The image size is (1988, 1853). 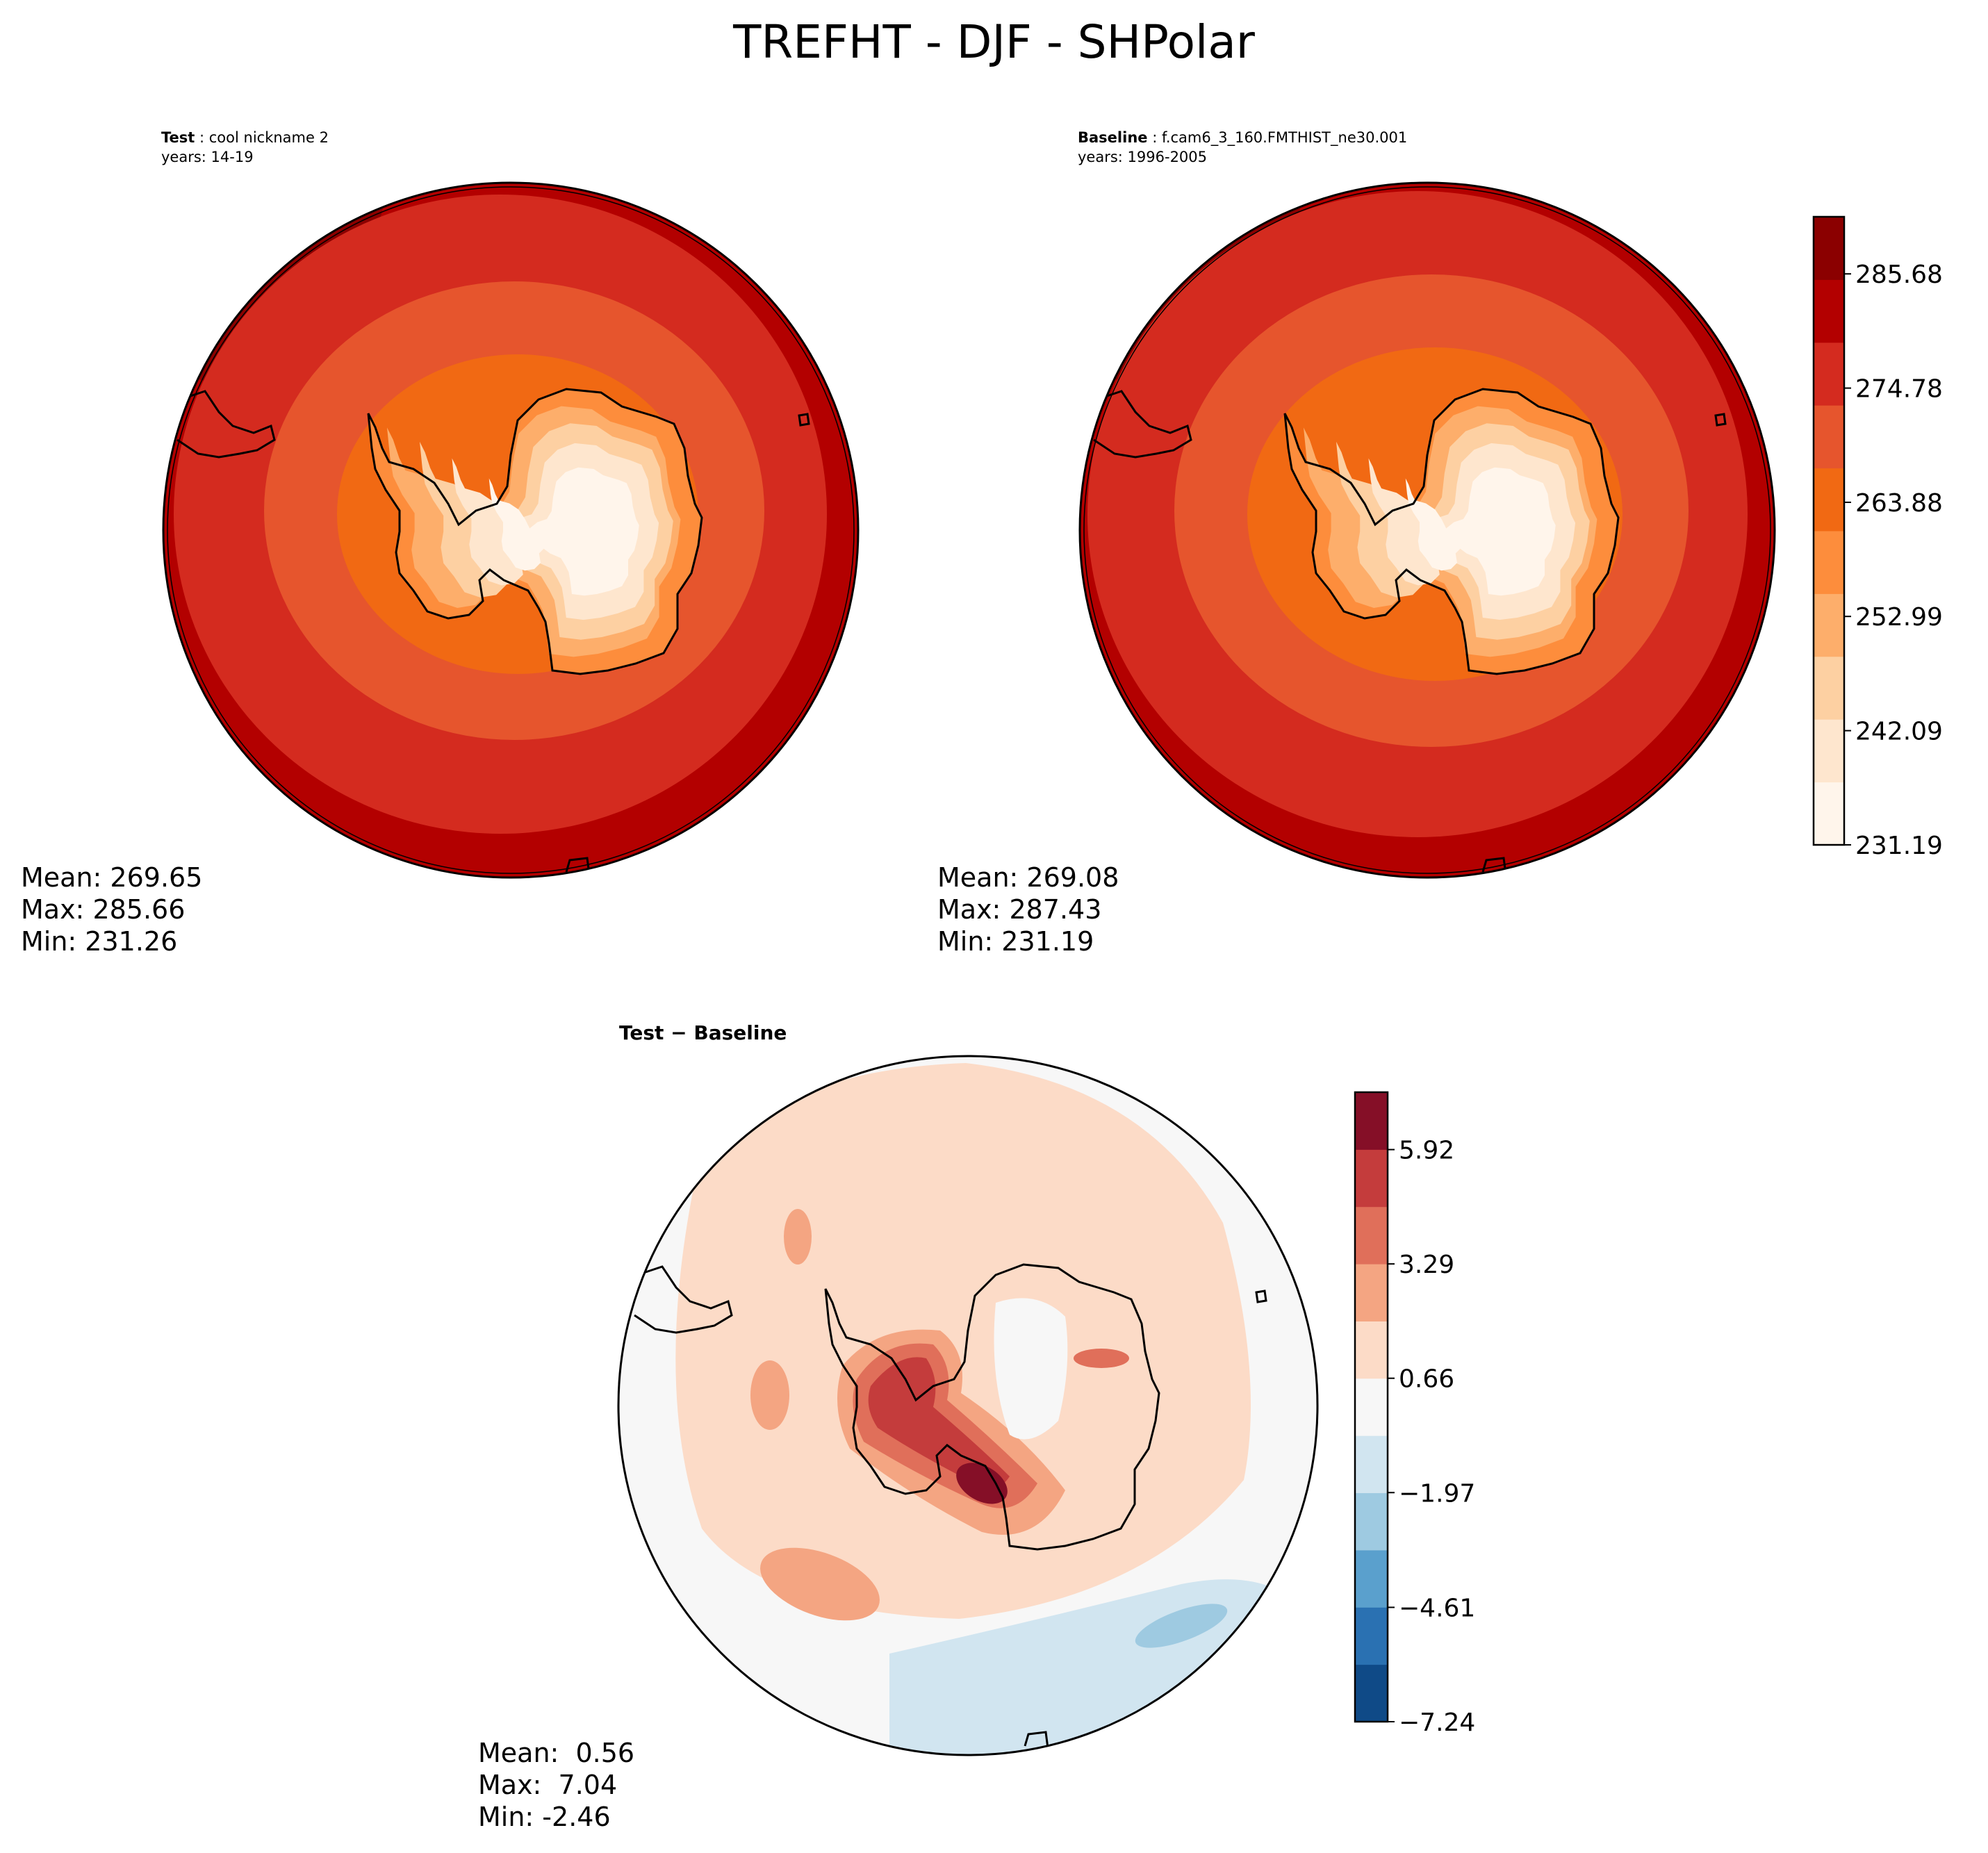 What do you see at coordinates (1015, 941) in the screenshot?
I see `baseline-min: Min: 231.19` at bounding box center [1015, 941].